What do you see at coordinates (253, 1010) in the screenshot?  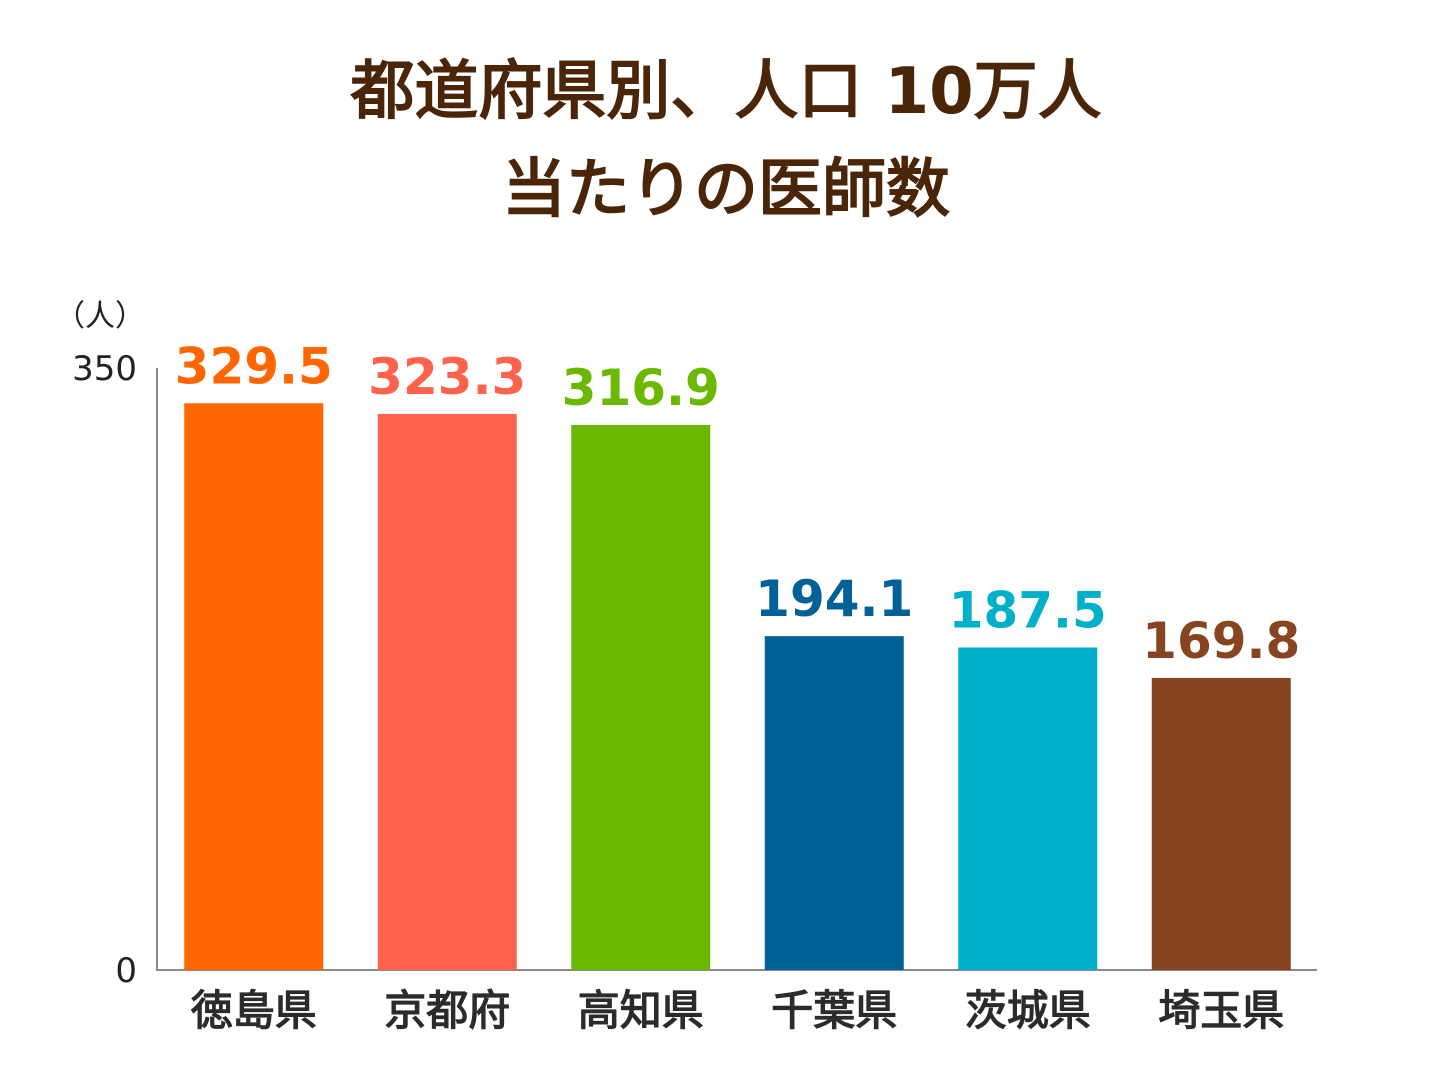 I see `x-tick-label: 徳島県` at bounding box center [253, 1010].